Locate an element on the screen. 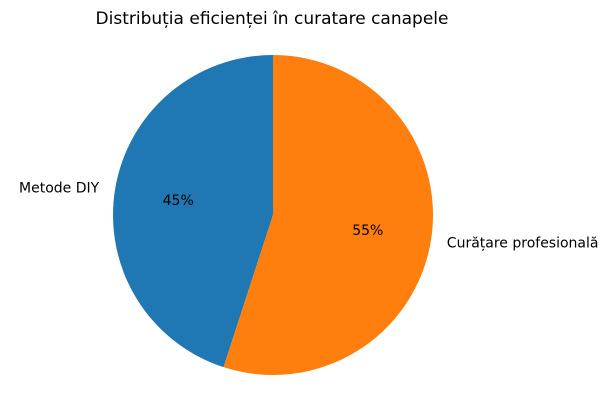 Image resolution: width=615 pixels, height=412 pixels. category-label-curatare-profesionala: Curățare profesională is located at coordinates (523, 244).